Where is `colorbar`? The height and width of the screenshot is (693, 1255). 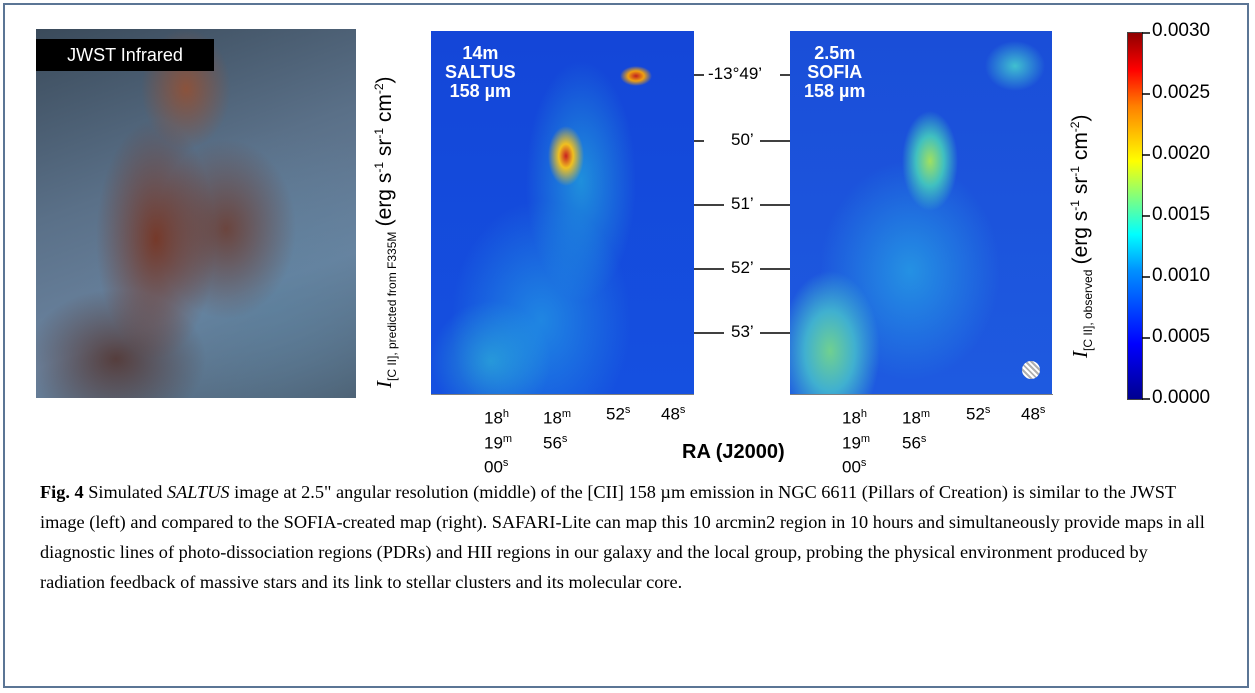
colorbar is located at coordinates (1135, 216).